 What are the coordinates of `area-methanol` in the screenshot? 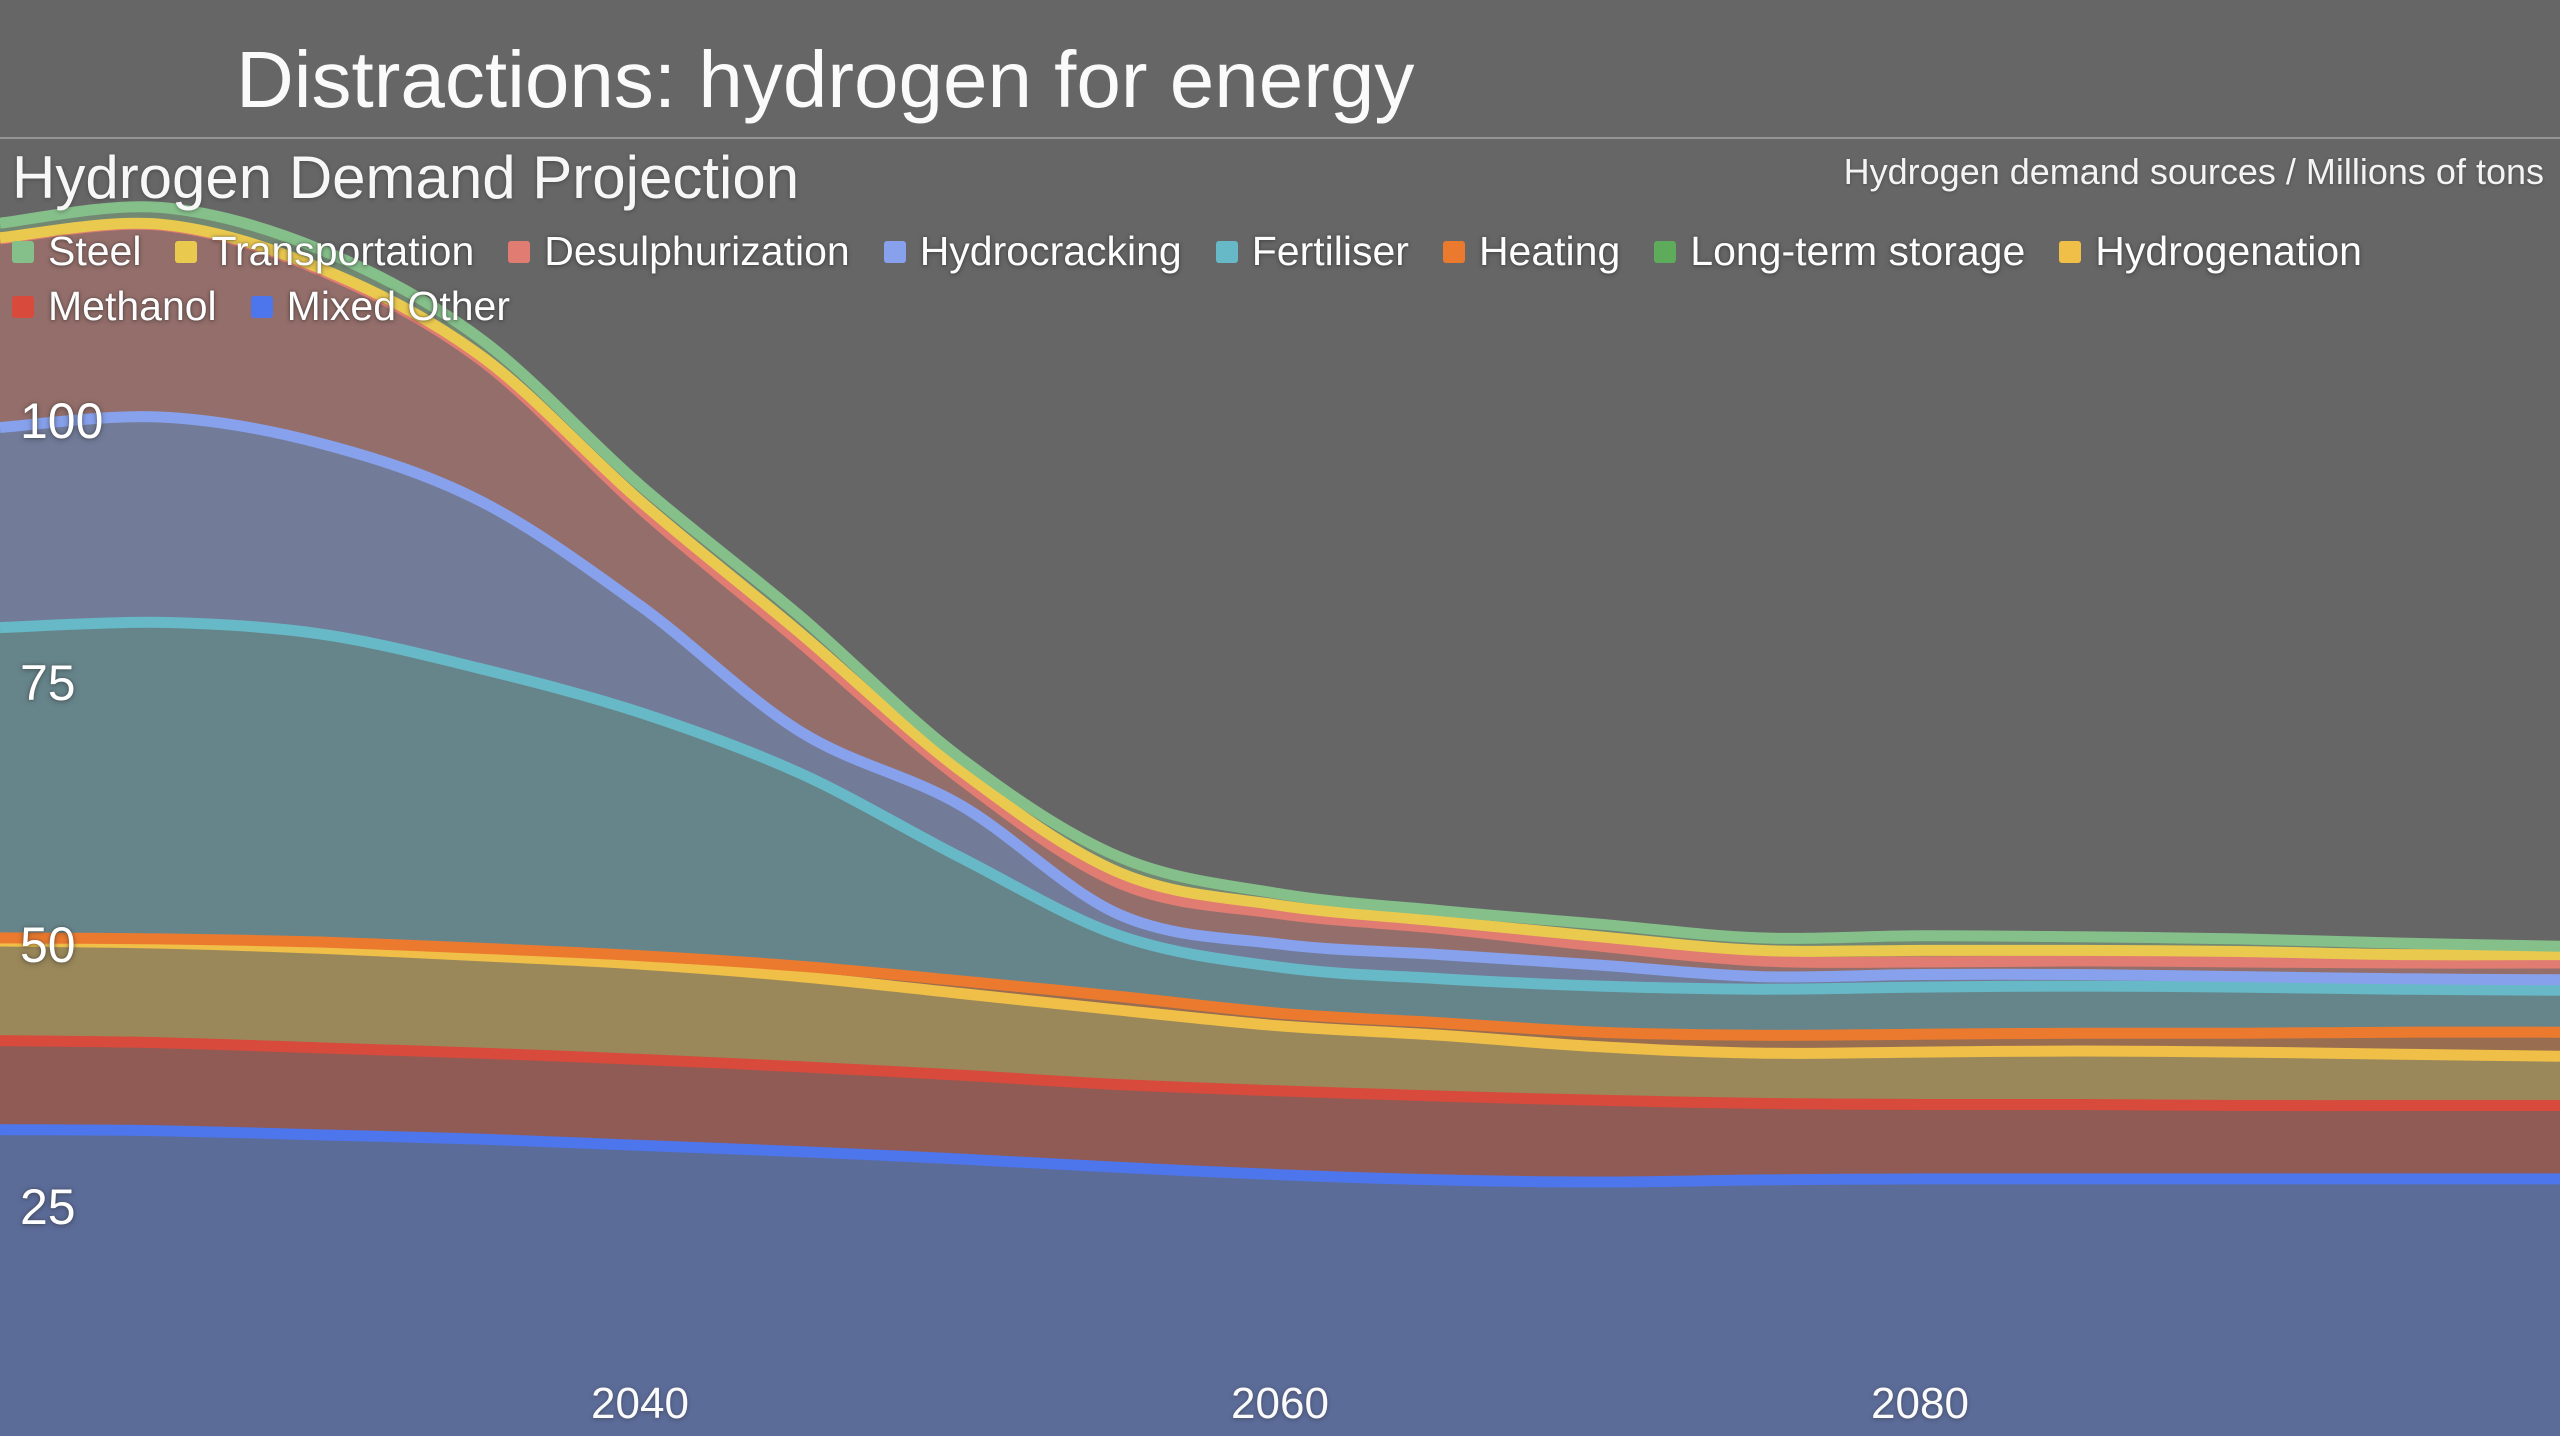 It's located at (1280, 1111).